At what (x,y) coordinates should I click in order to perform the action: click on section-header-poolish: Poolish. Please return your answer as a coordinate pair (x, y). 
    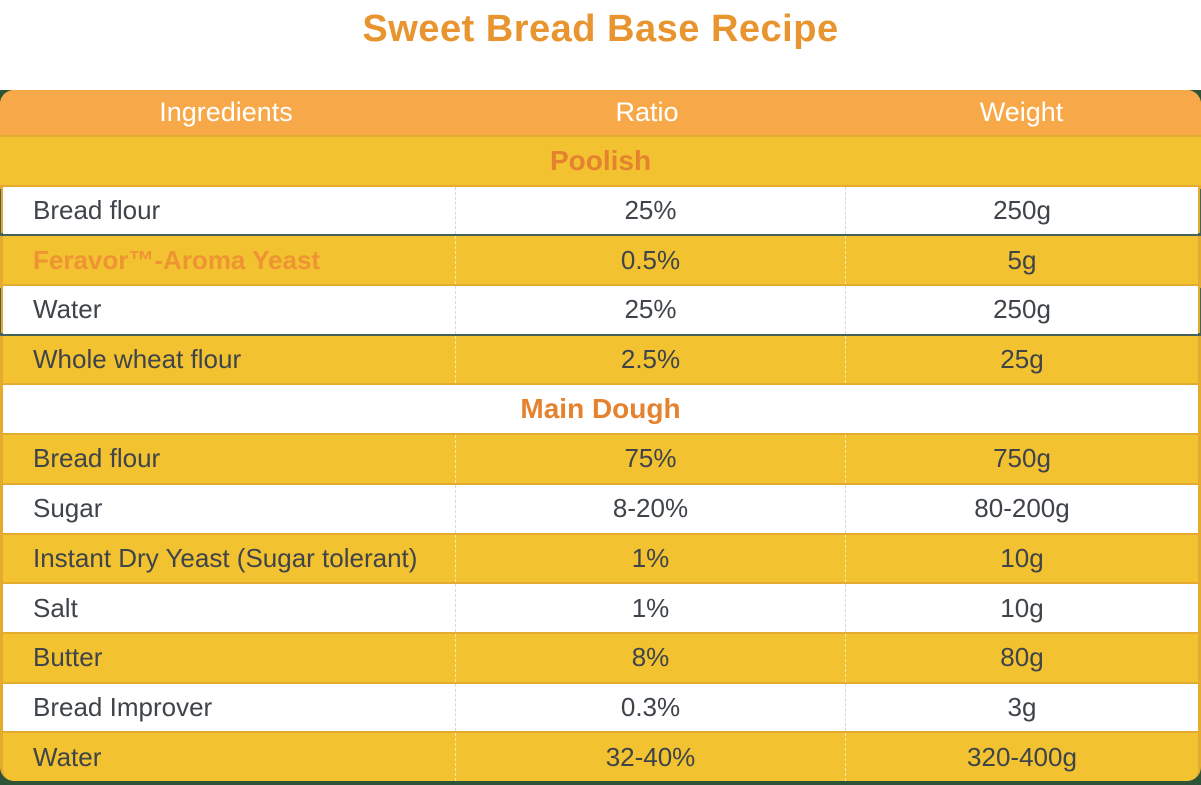
    Looking at the image, I should click on (600, 161).